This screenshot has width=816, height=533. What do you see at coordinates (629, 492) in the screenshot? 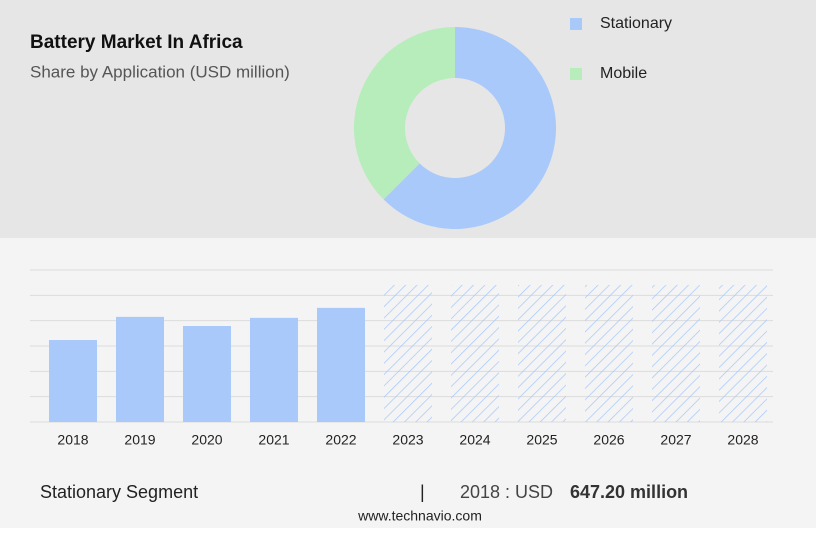
I see `footer-value: 647.20 million` at bounding box center [629, 492].